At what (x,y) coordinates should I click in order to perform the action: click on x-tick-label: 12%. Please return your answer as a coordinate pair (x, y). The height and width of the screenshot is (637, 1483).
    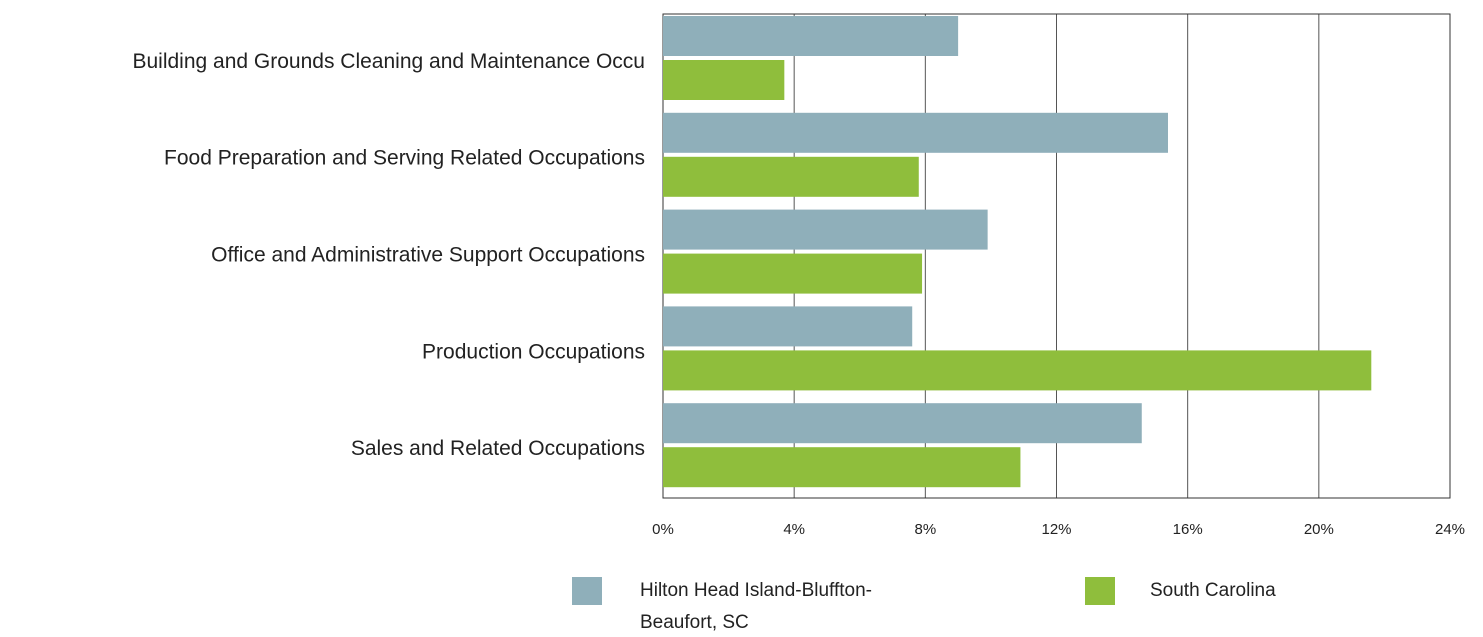
    Looking at the image, I should click on (1056, 529).